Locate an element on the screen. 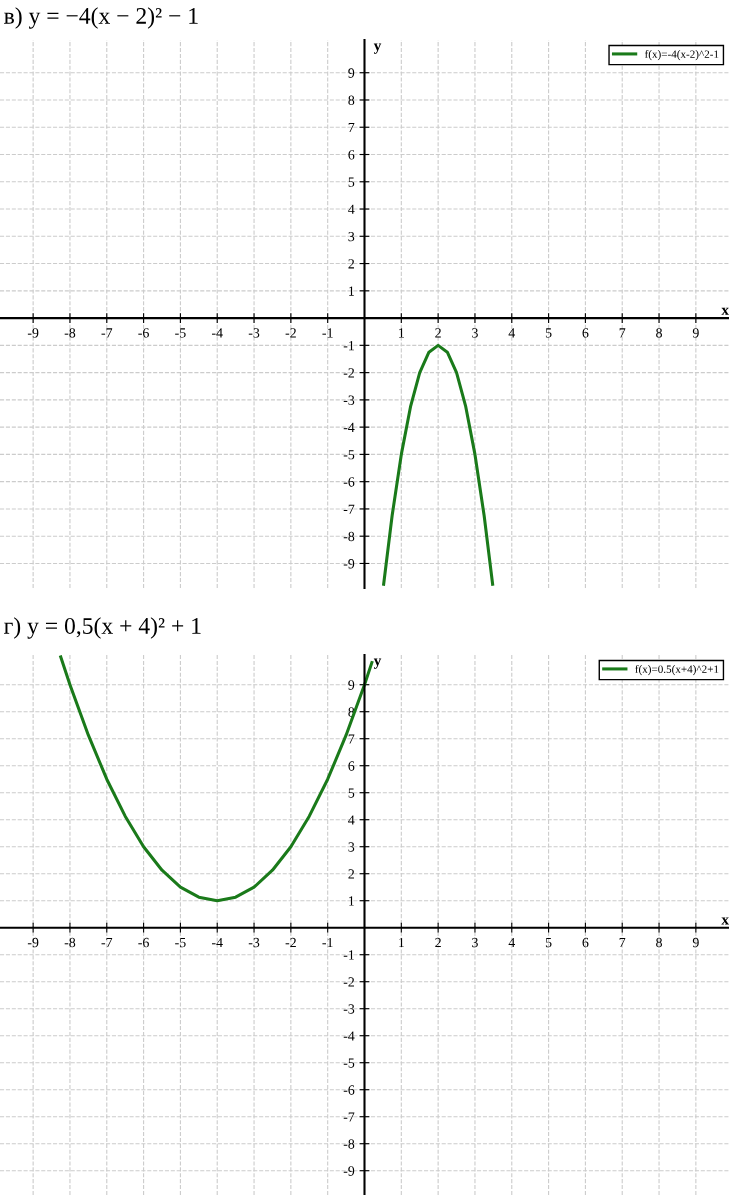 The height and width of the screenshot is (1195, 729). line-series is located at coordinates (438, 464).